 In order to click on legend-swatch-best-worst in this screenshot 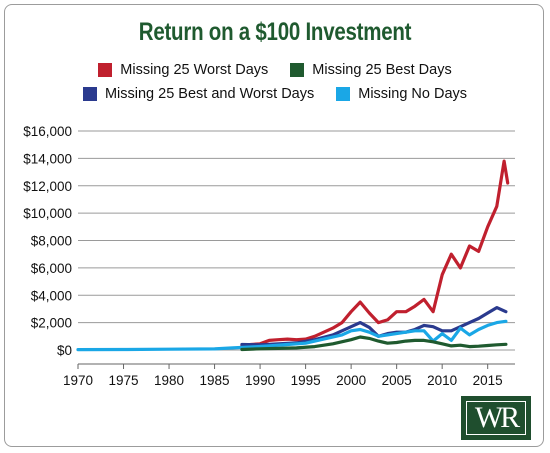, I will do `click(89, 94)`.